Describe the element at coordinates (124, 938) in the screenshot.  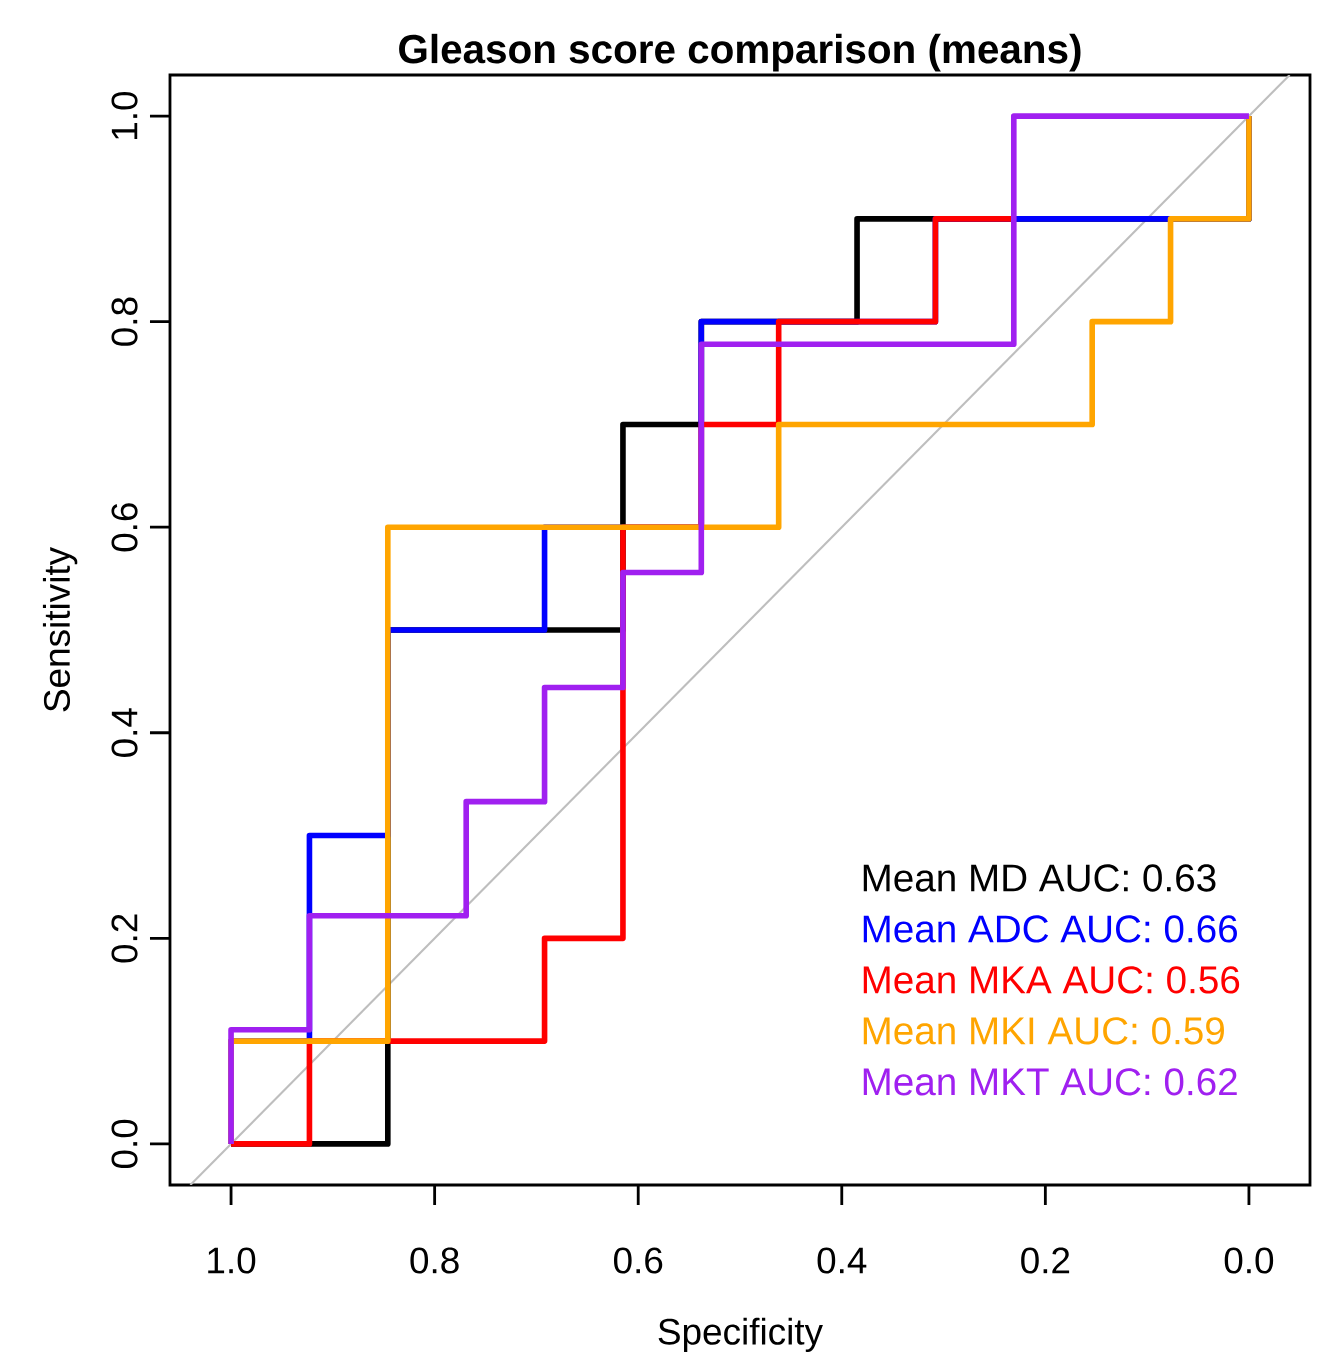
I see `y-tick-label: 0.2` at that location.